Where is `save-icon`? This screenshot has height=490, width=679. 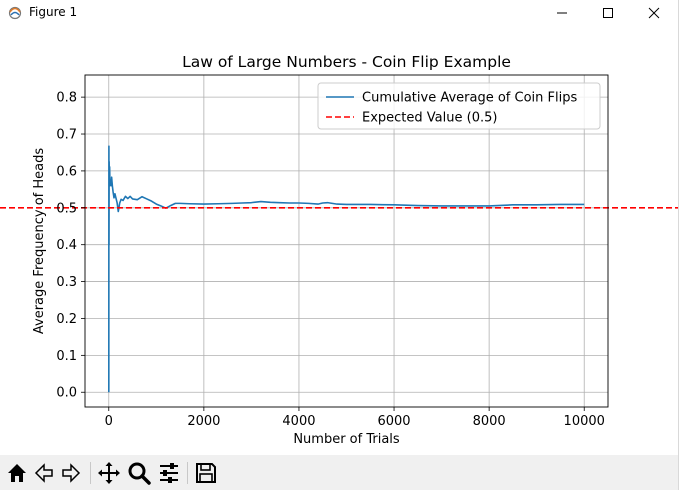
save-icon is located at coordinates (206, 473).